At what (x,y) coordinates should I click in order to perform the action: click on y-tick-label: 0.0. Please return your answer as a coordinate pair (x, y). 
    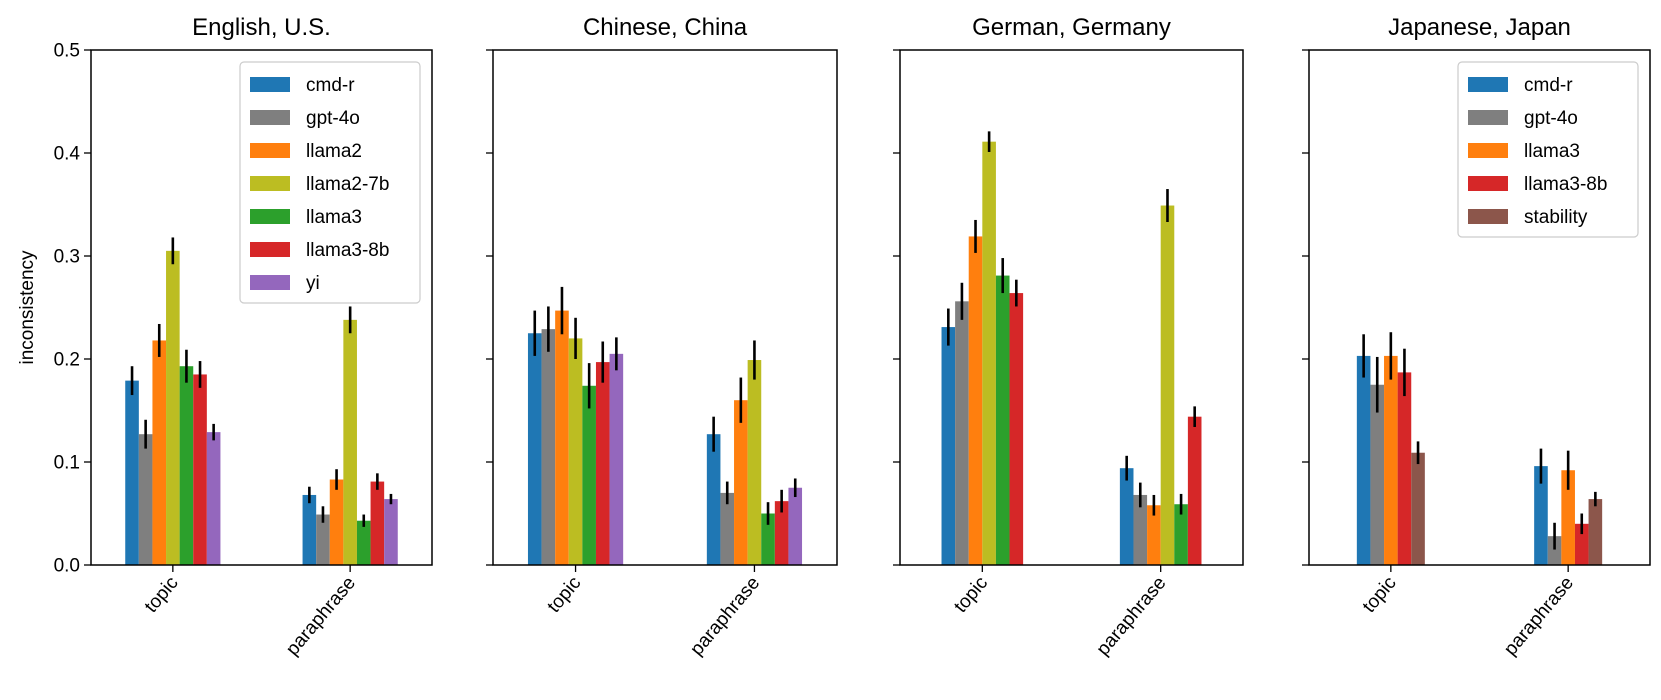
    Looking at the image, I should click on (67, 566).